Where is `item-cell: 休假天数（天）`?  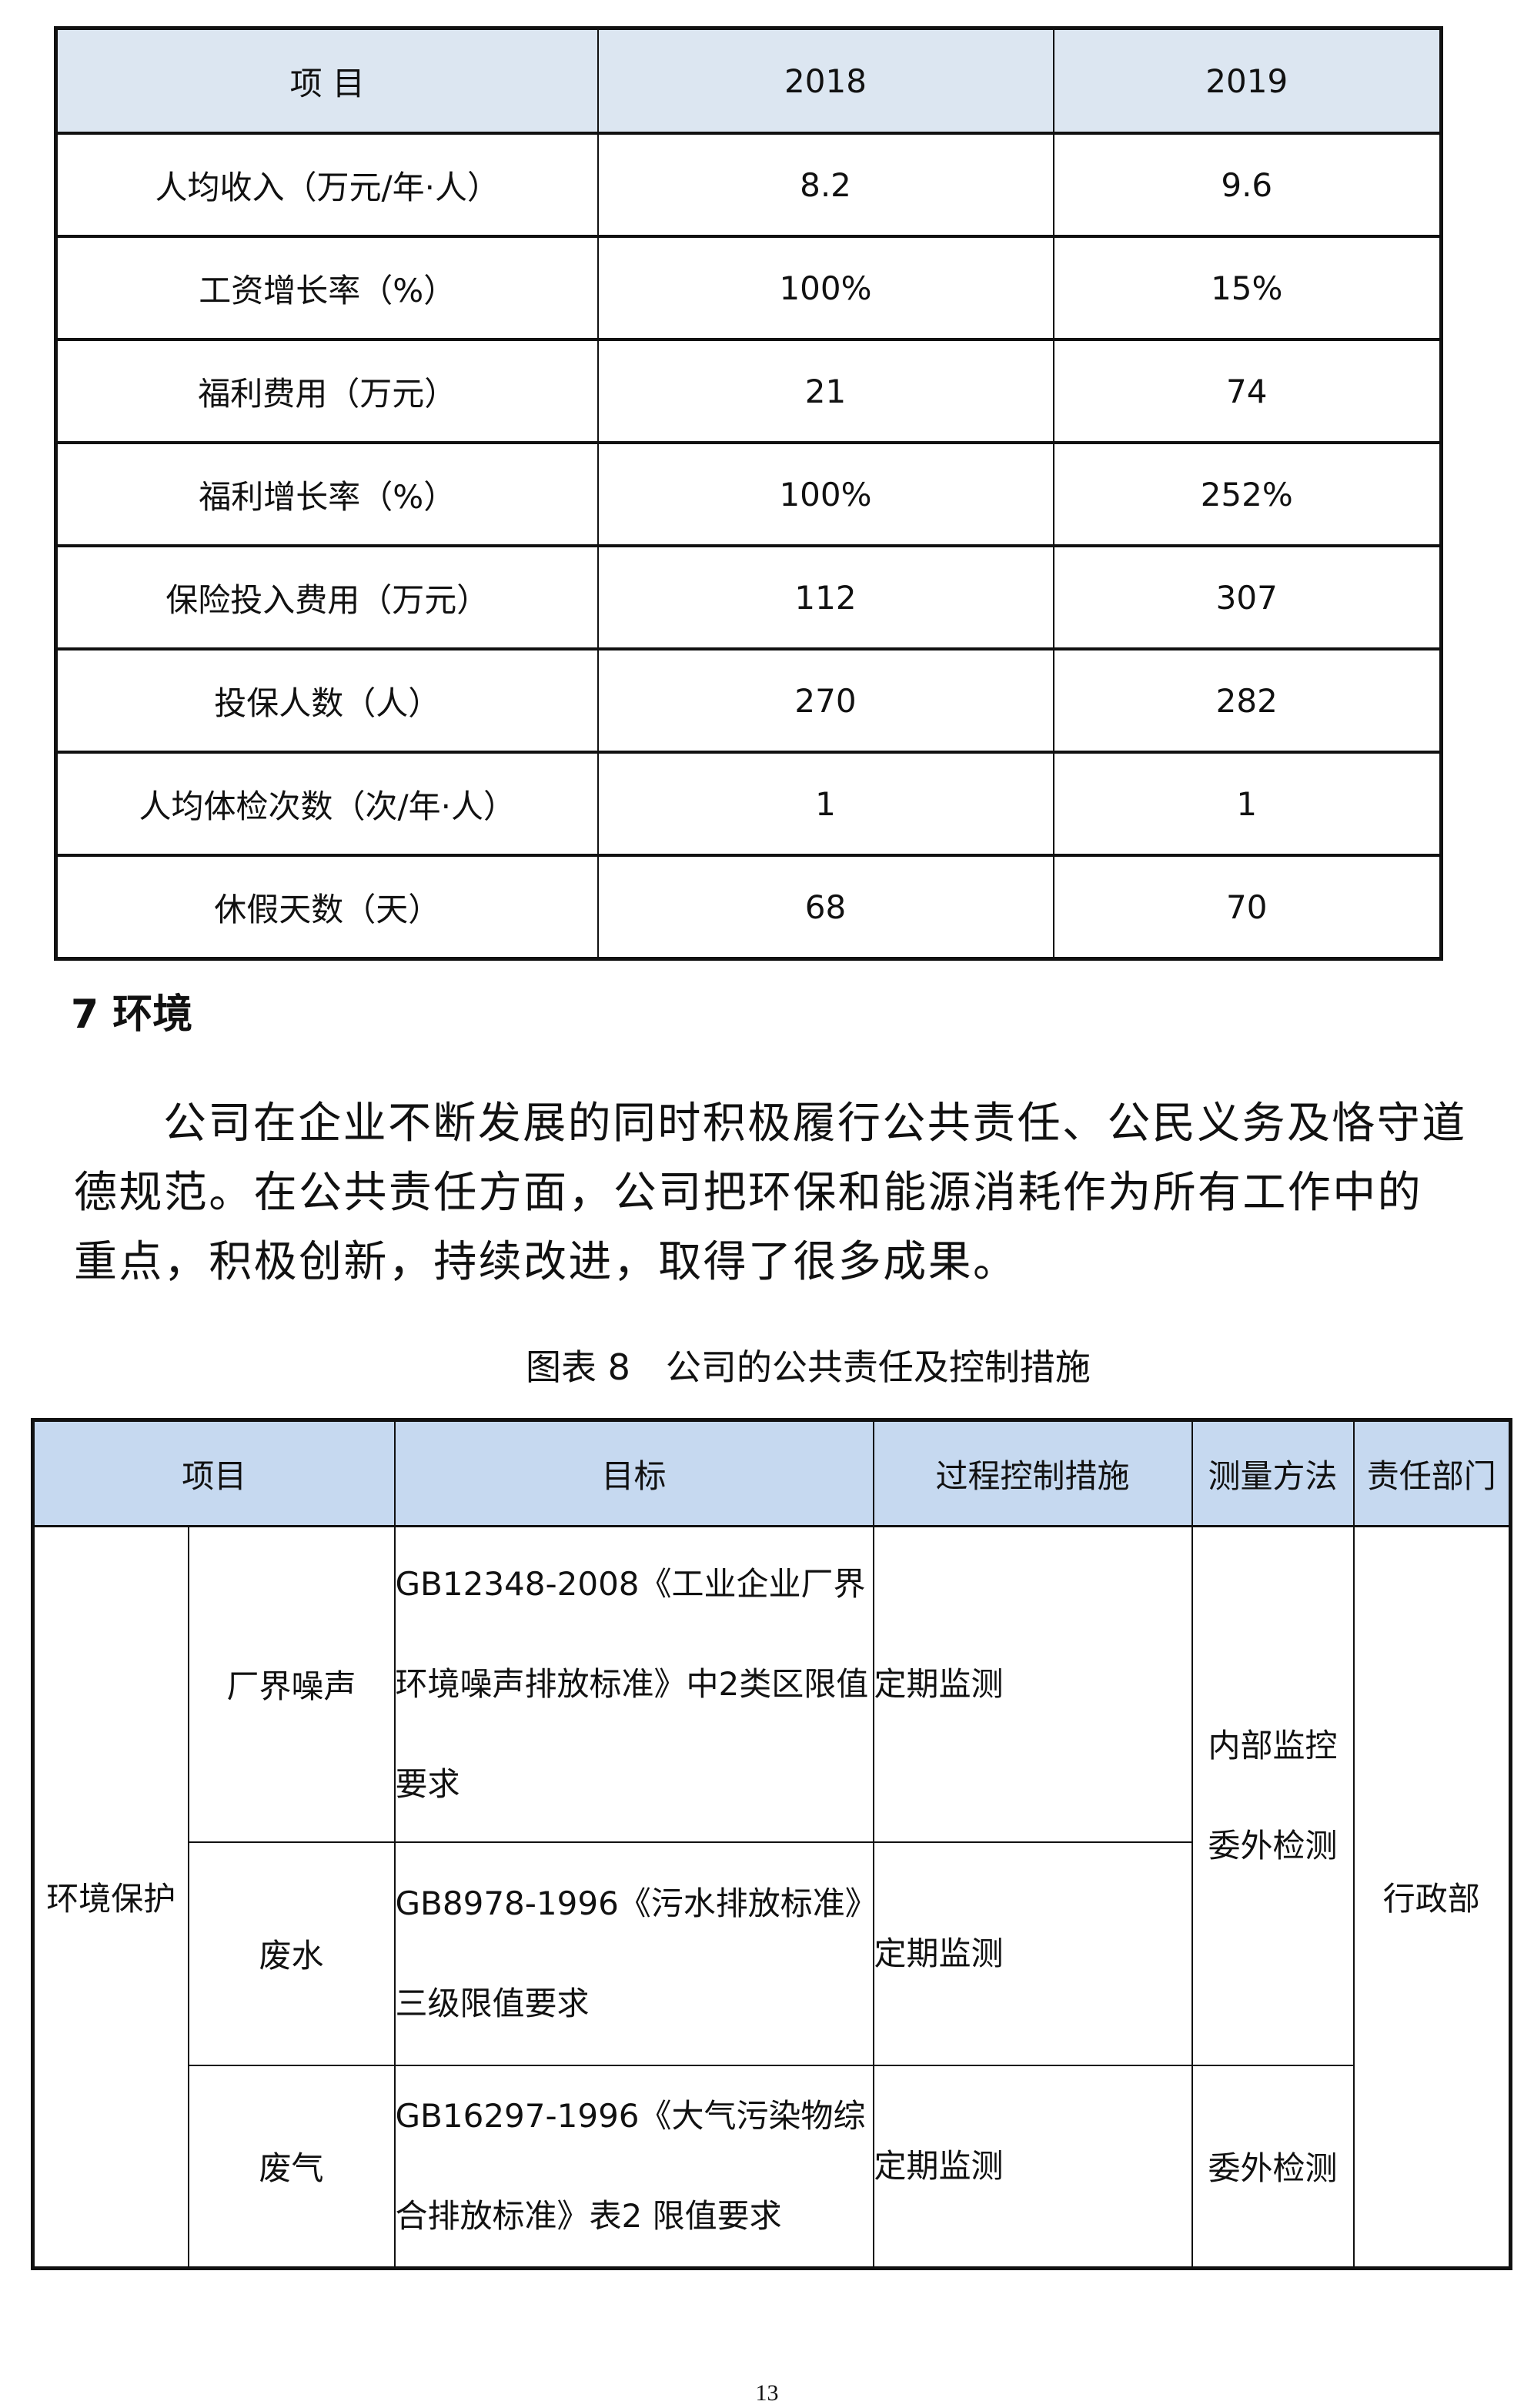
item-cell: 休假天数（天） is located at coordinates (327, 908).